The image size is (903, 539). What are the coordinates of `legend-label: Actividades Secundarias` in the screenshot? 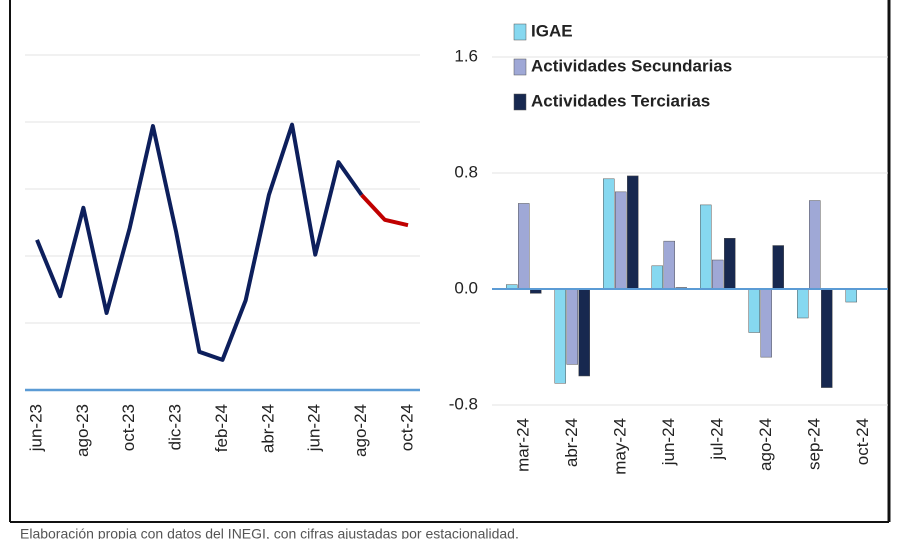 It's located at (631, 65).